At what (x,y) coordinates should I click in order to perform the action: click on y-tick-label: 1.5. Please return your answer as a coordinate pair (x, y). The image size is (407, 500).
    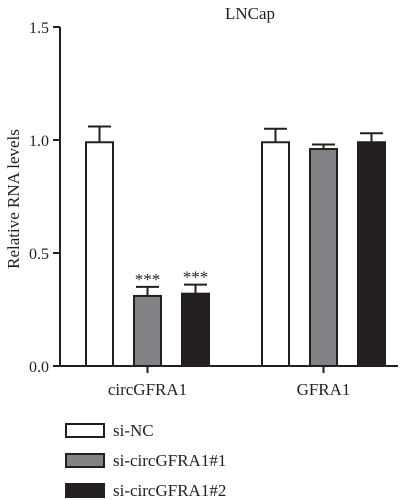
    Looking at the image, I should click on (39, 28).